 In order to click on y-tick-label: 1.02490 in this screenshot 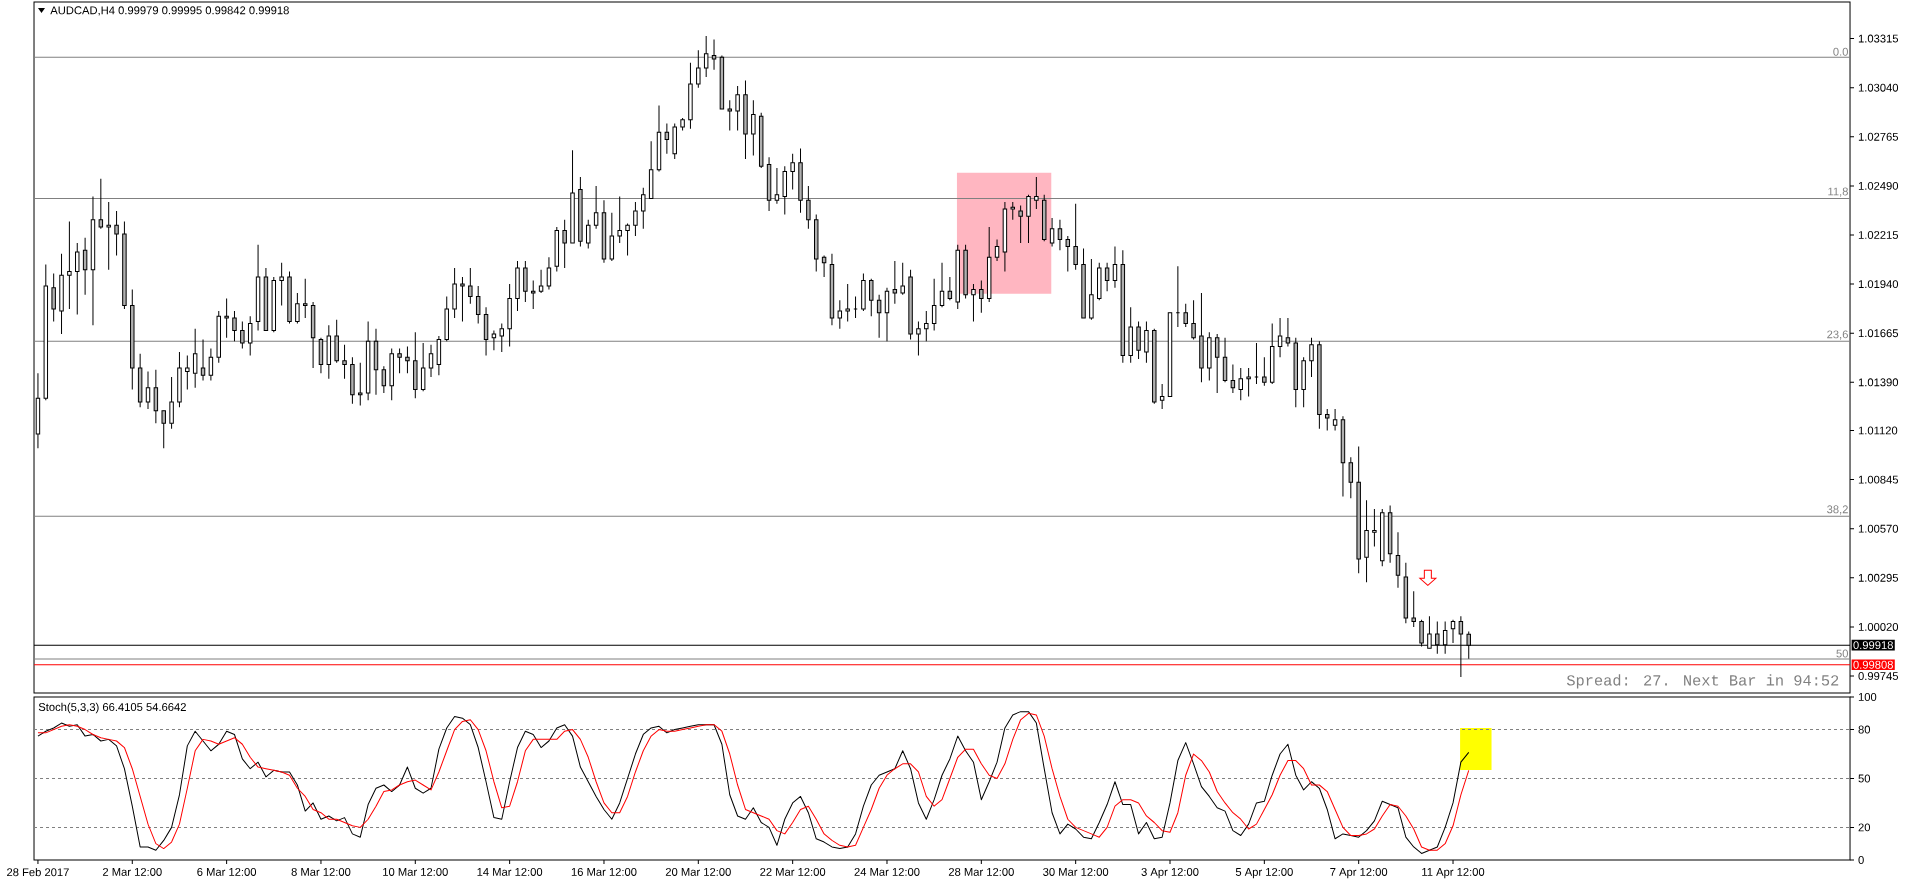, I will do `click(1878, 185)`.